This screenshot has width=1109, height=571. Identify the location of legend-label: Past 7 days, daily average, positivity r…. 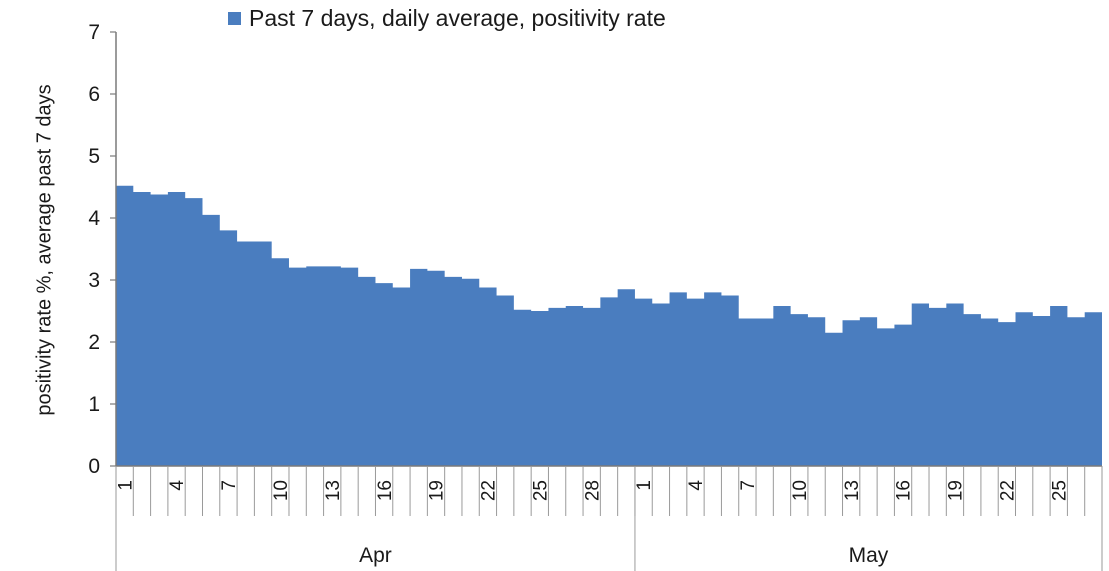
(457, 18).